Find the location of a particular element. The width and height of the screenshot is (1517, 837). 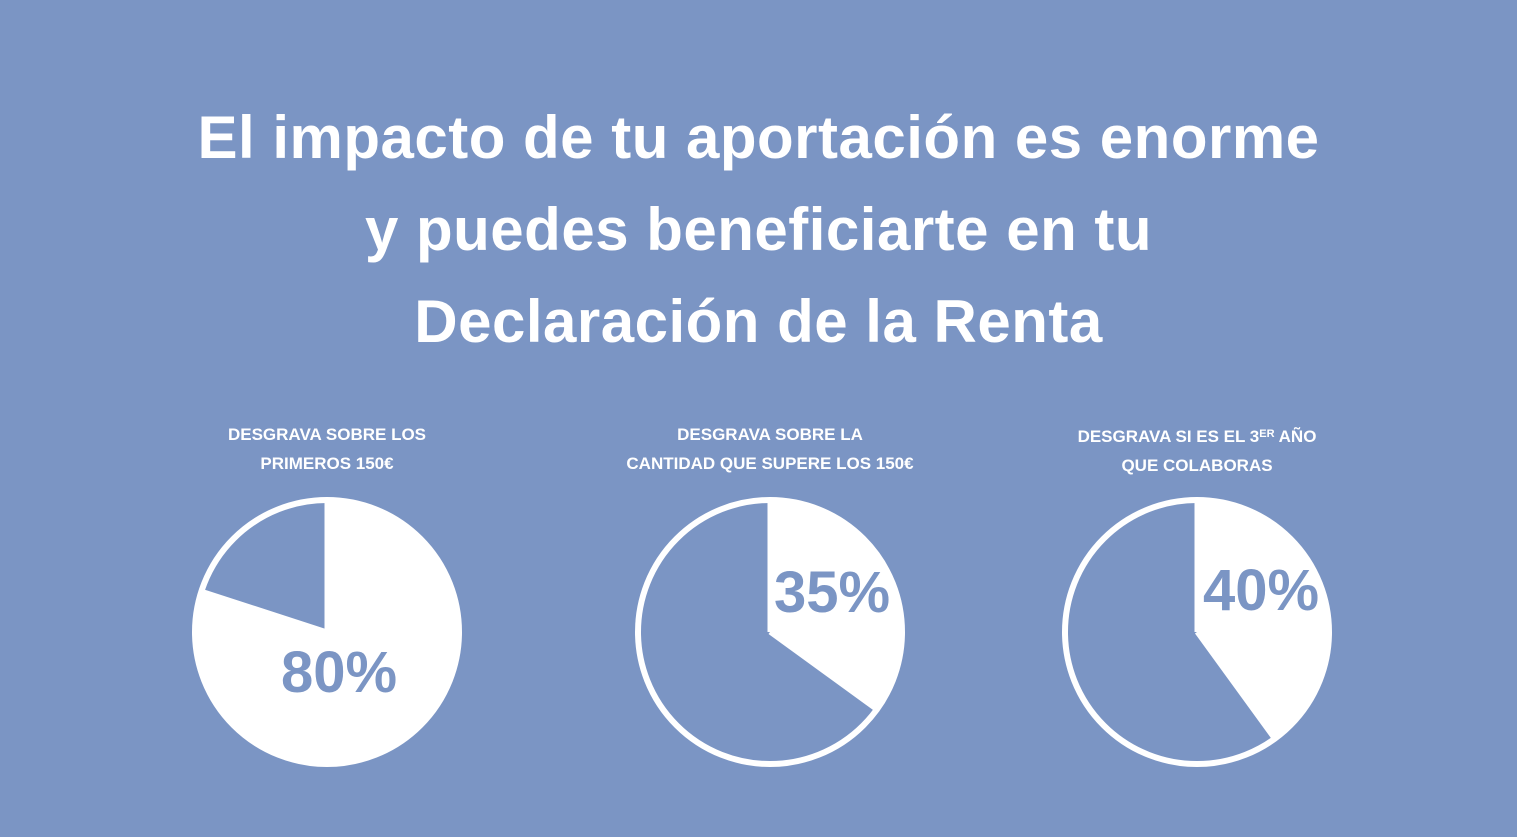

caption-line-1: DESGRAVA SI ES EL 3ER AÑO is located at coordinates (1197, 435).